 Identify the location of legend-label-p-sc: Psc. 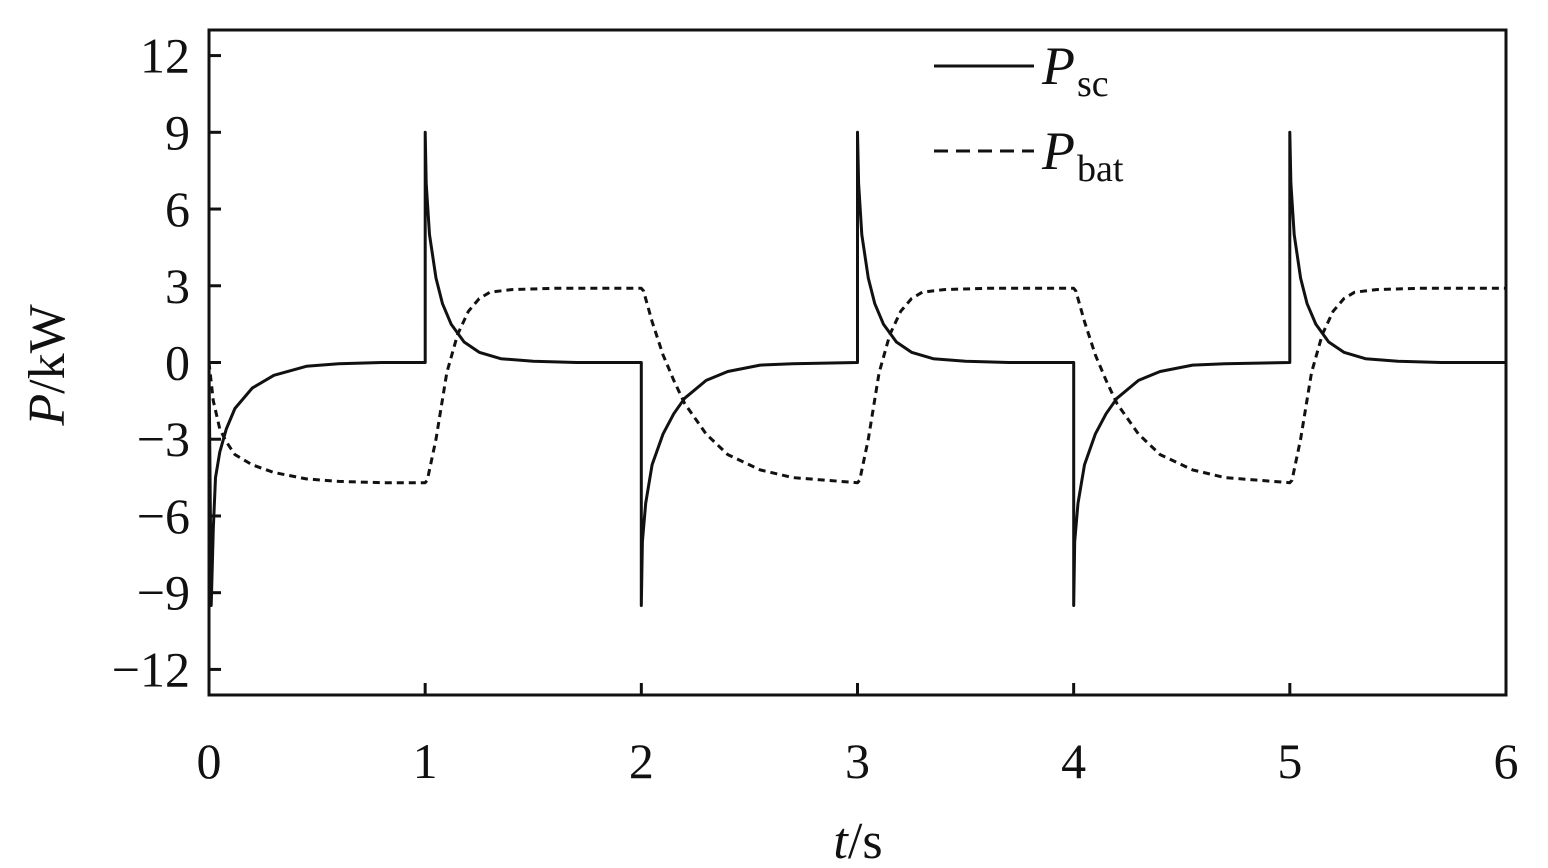
(1075, 70).